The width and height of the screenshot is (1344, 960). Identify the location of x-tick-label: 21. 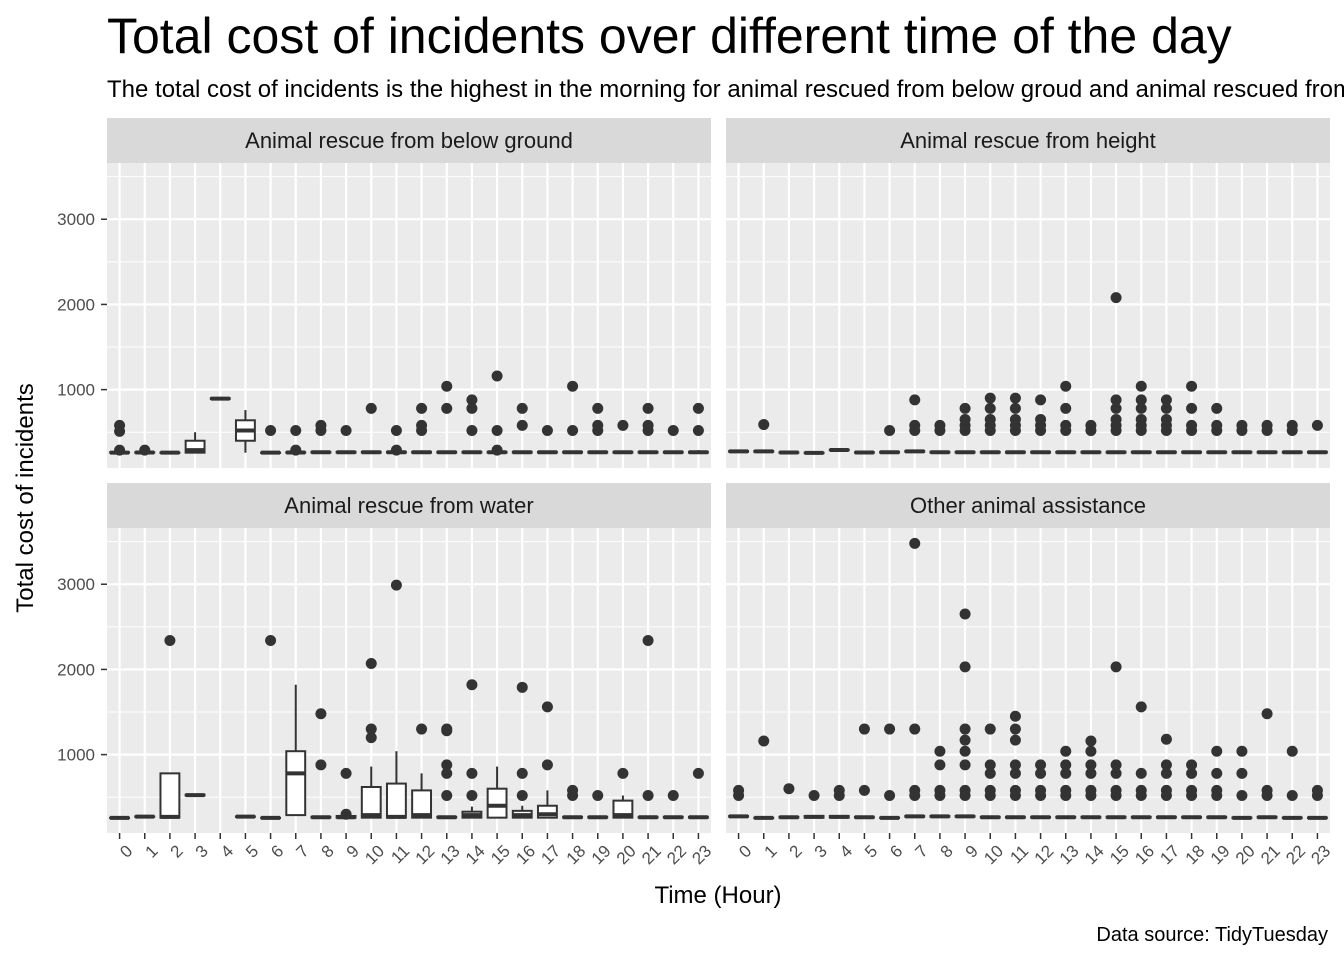
(1270, 854).